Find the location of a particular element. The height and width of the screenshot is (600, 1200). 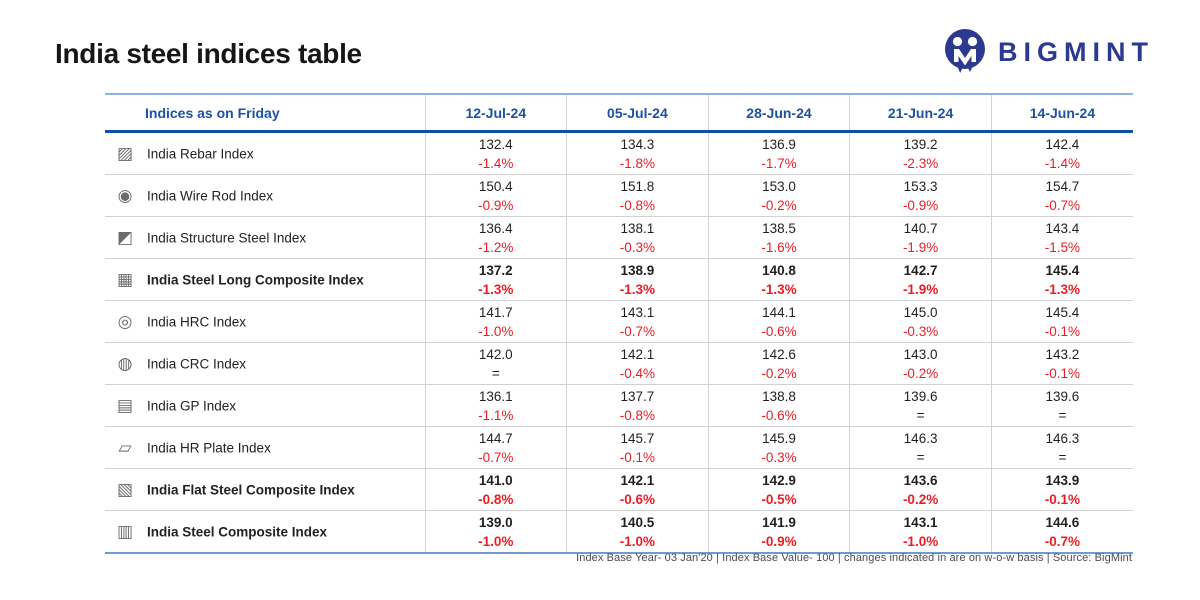

index-value: 132.4 is located at coordinates (495, 144).